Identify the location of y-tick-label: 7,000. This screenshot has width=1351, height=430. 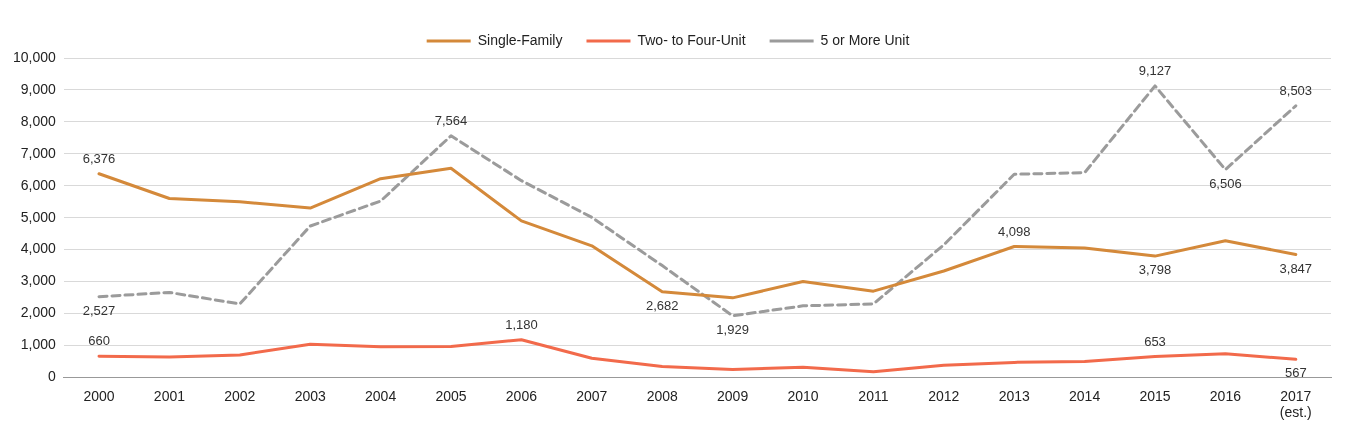
(38, 152).